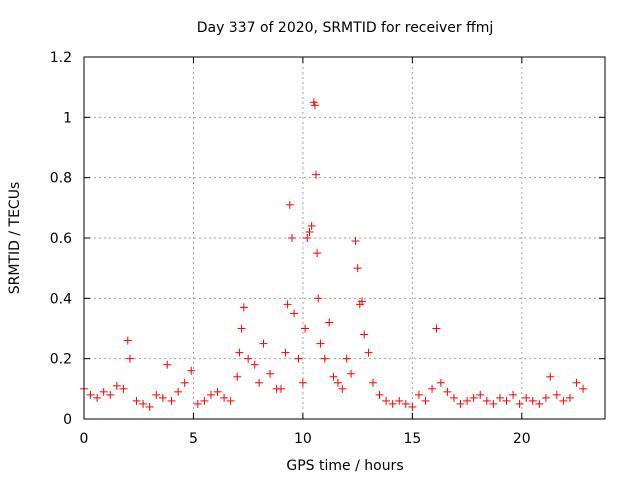 The width and height of the screenshot is (640, 480). What do you see at coordinates (303, 439) in the screenshot?
I see `x-tick-label: 10` at bounding box center [303, 439].